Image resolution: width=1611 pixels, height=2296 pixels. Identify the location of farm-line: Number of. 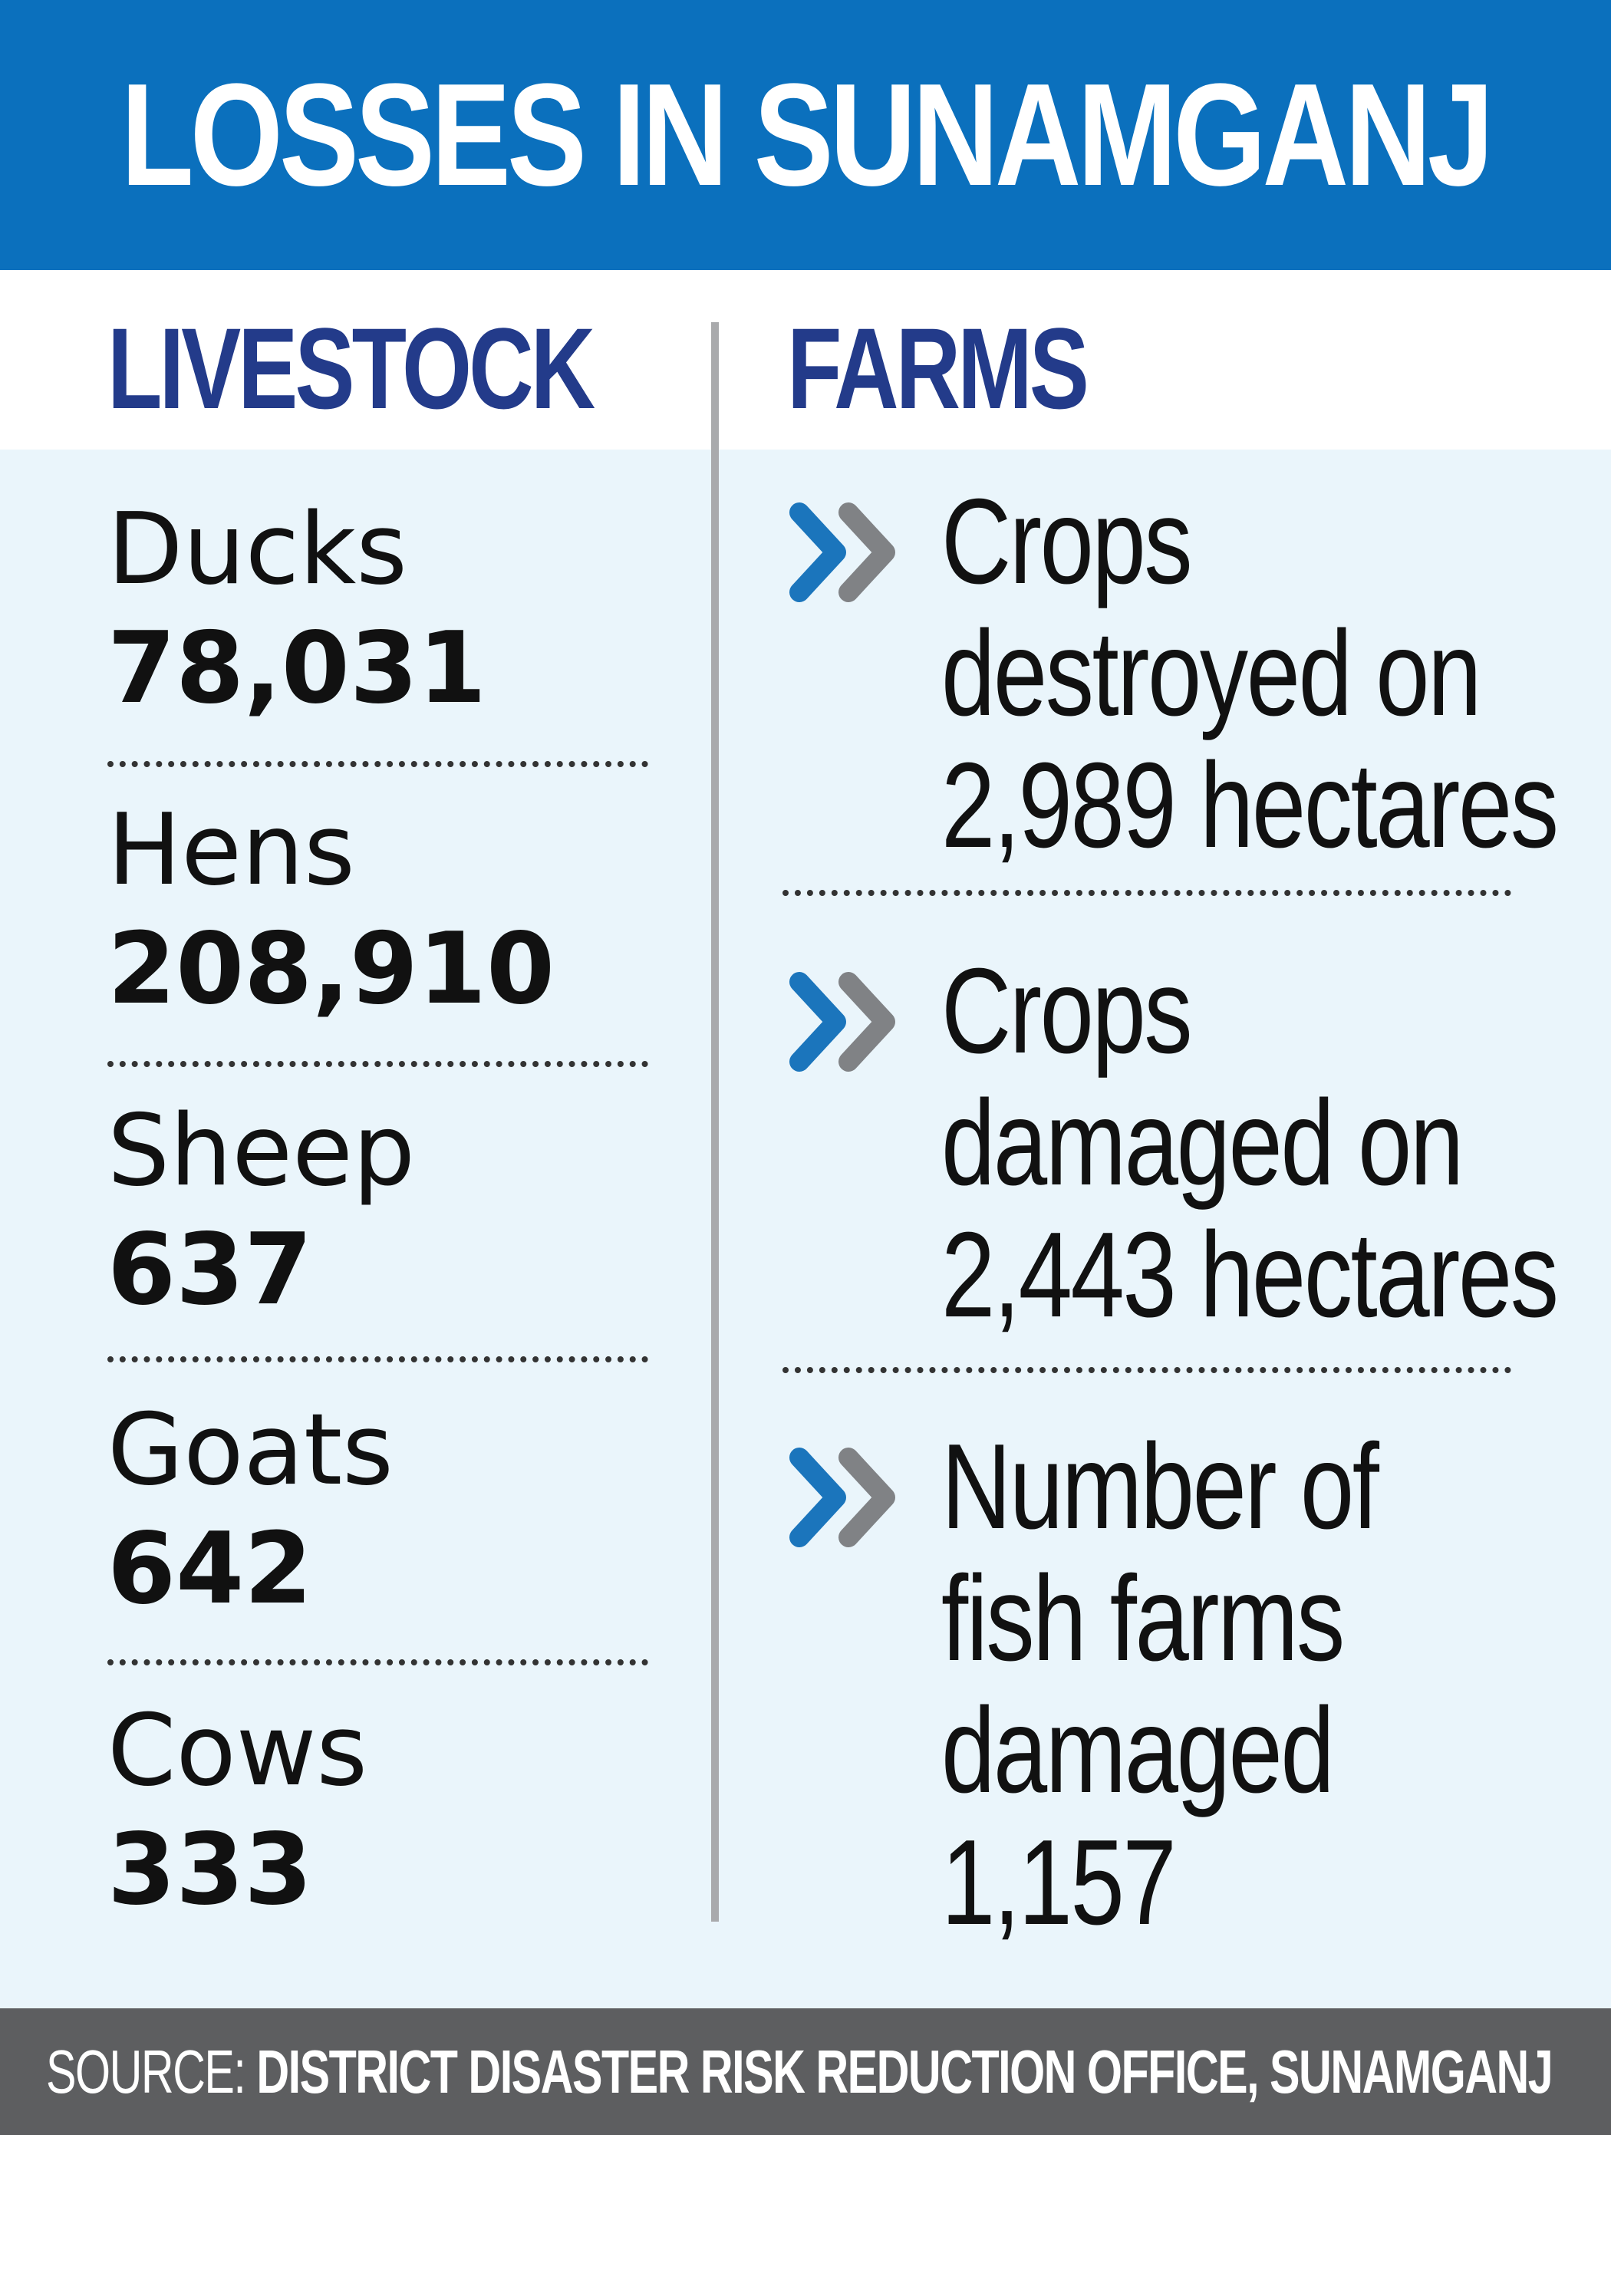
(1160, 1486).